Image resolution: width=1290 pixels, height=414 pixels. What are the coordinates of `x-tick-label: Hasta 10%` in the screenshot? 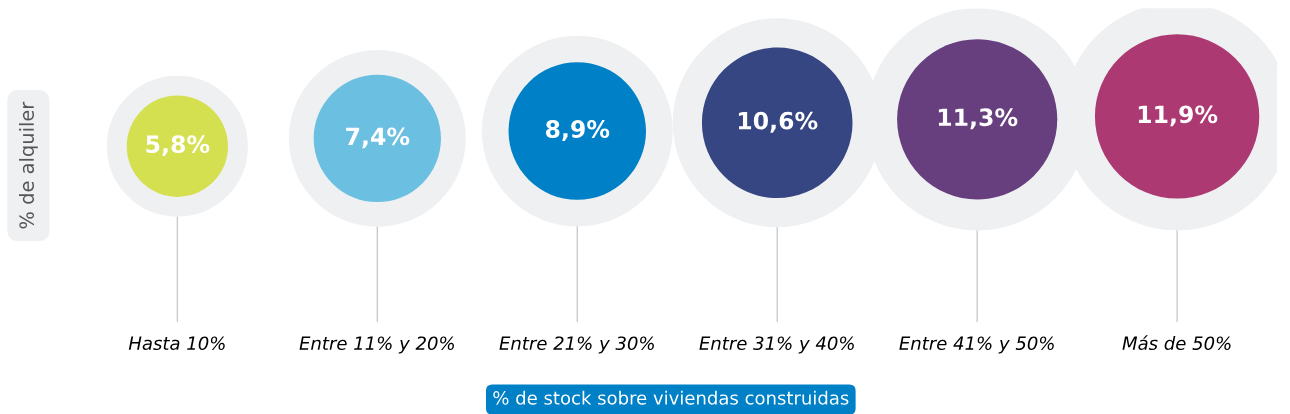 It's located at (176, 343).